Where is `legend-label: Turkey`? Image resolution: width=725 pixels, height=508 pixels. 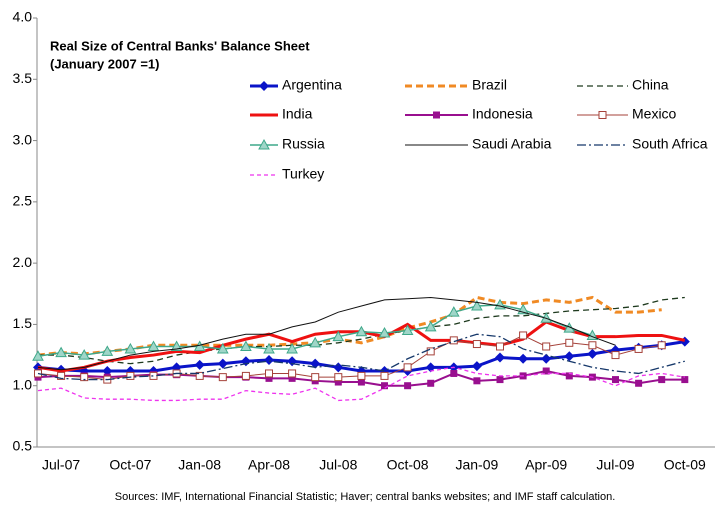
legend-label: Turkey is located at coordinates (303, 174).